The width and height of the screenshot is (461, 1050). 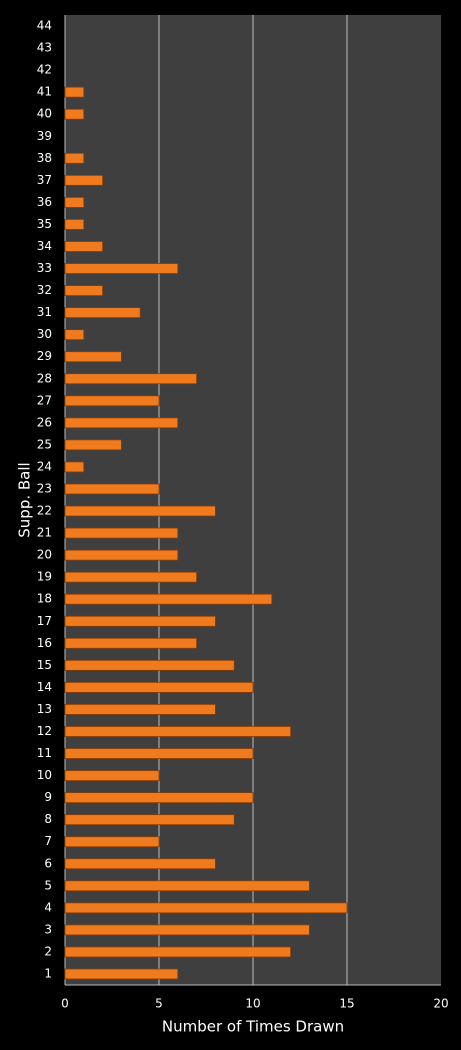 I want to click on y-tick-label: 38, so click(x=44, y=158).